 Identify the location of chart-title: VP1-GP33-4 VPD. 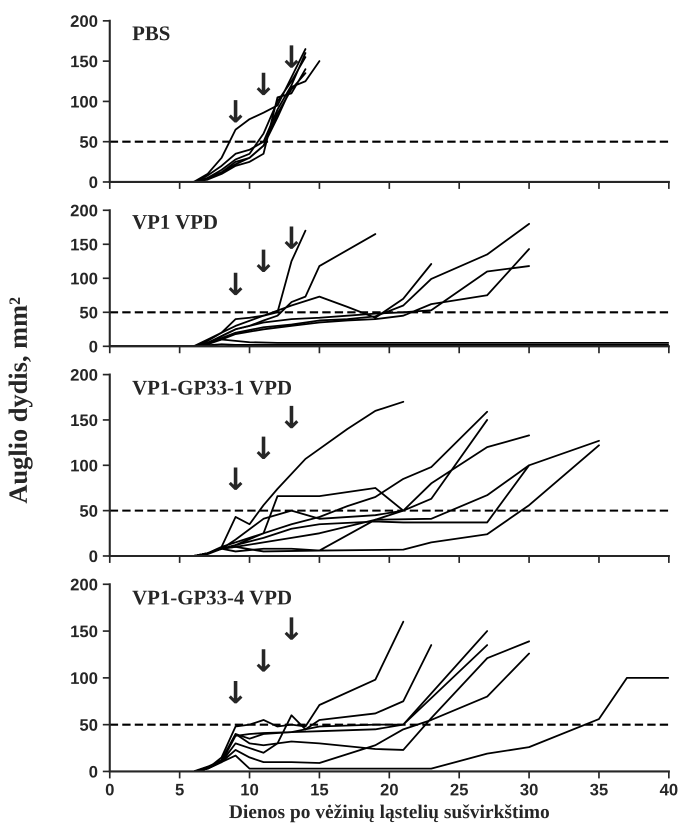
(212, 597).